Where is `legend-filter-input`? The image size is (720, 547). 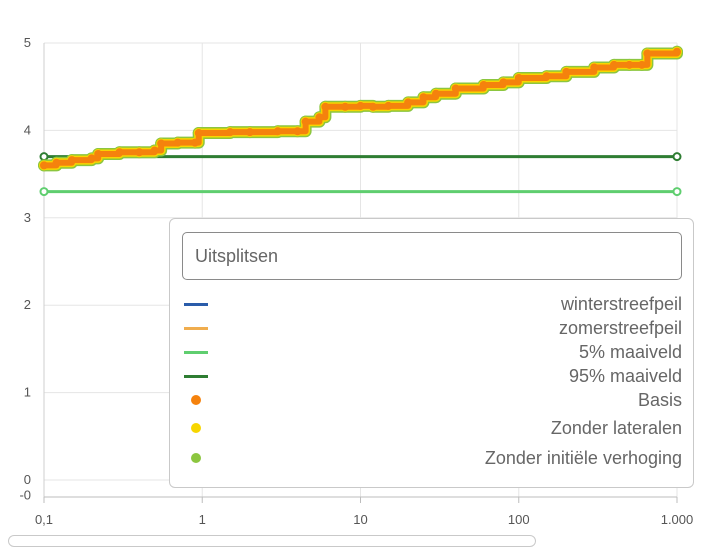 legend-filter-input is located at coordinates (432, 256).